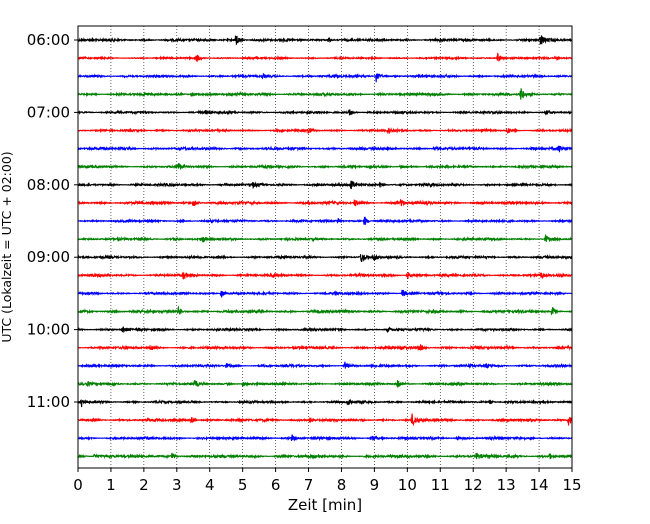  I want to click on x-tick-label-13: 13, so click(506, 485).